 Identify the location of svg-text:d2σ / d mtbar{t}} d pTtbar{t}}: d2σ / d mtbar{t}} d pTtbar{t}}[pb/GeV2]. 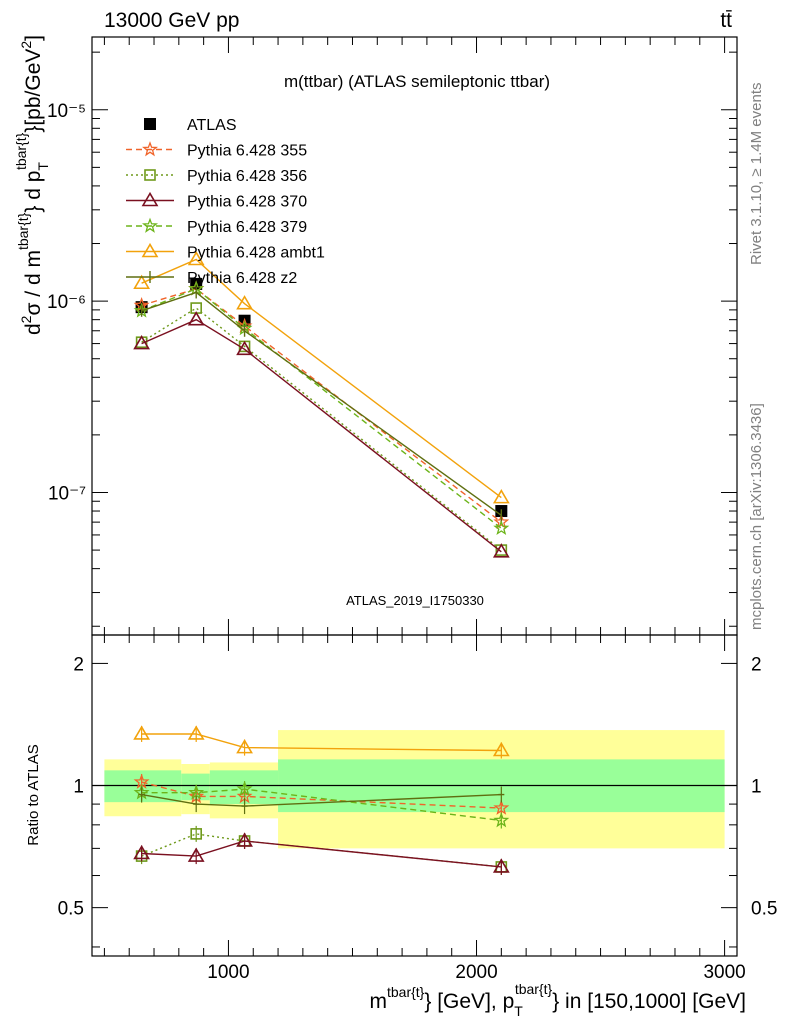
(32, 185).